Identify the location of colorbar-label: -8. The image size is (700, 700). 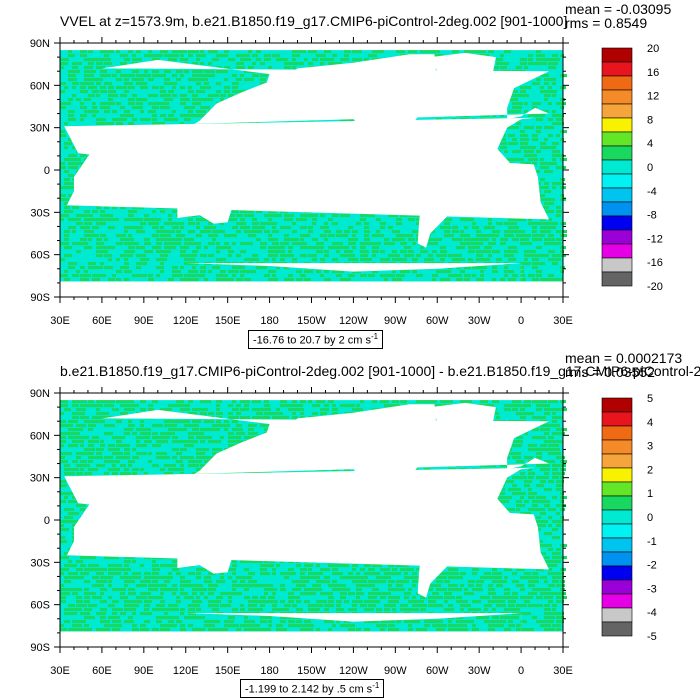
(652, 216).